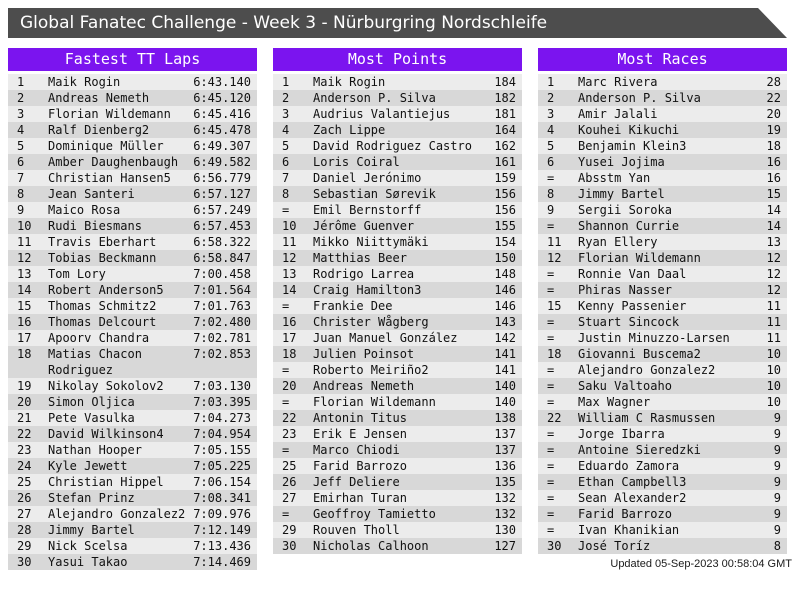 The image size is (800, 600). Describe the element at coordinates (102, 322) in the screenshot. I see `name-cell: Thomas Delcourt` at that location.